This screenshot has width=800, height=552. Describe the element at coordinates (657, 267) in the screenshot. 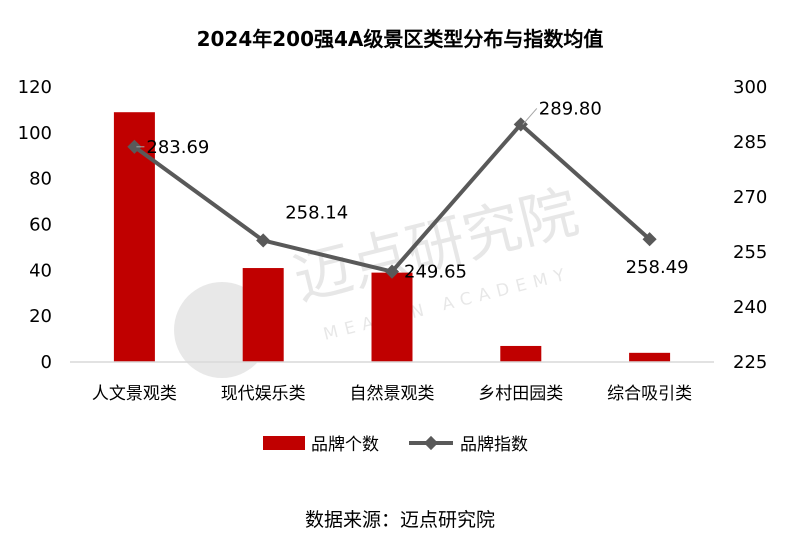

I see `data-label: 258.49` at that location.